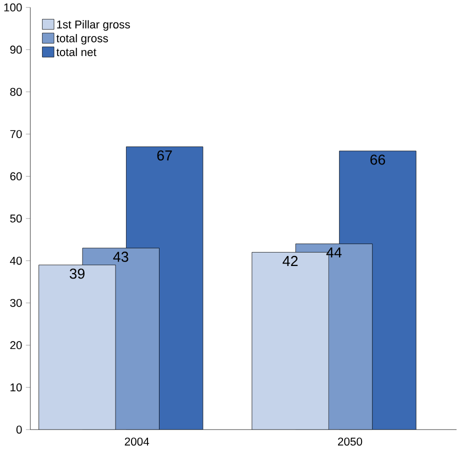 This screenshot has width=460, height=449. What do you see at coordinates (19, 430) in the screenshot?
I see `y-tick-label: 0` at bounding box center [19, 430].